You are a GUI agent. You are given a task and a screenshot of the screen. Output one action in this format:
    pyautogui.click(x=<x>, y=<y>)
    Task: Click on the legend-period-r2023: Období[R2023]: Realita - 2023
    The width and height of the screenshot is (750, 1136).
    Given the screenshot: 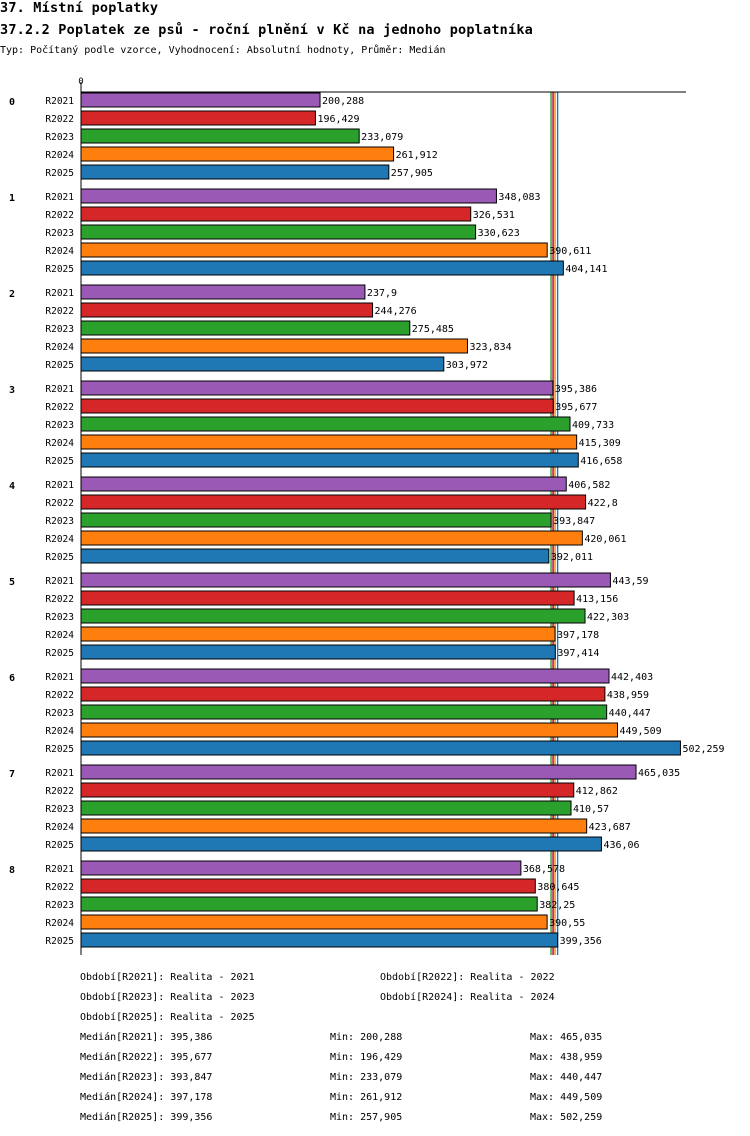 What is the action you would take?
    pyautogui.click(x=167, y=997)
    